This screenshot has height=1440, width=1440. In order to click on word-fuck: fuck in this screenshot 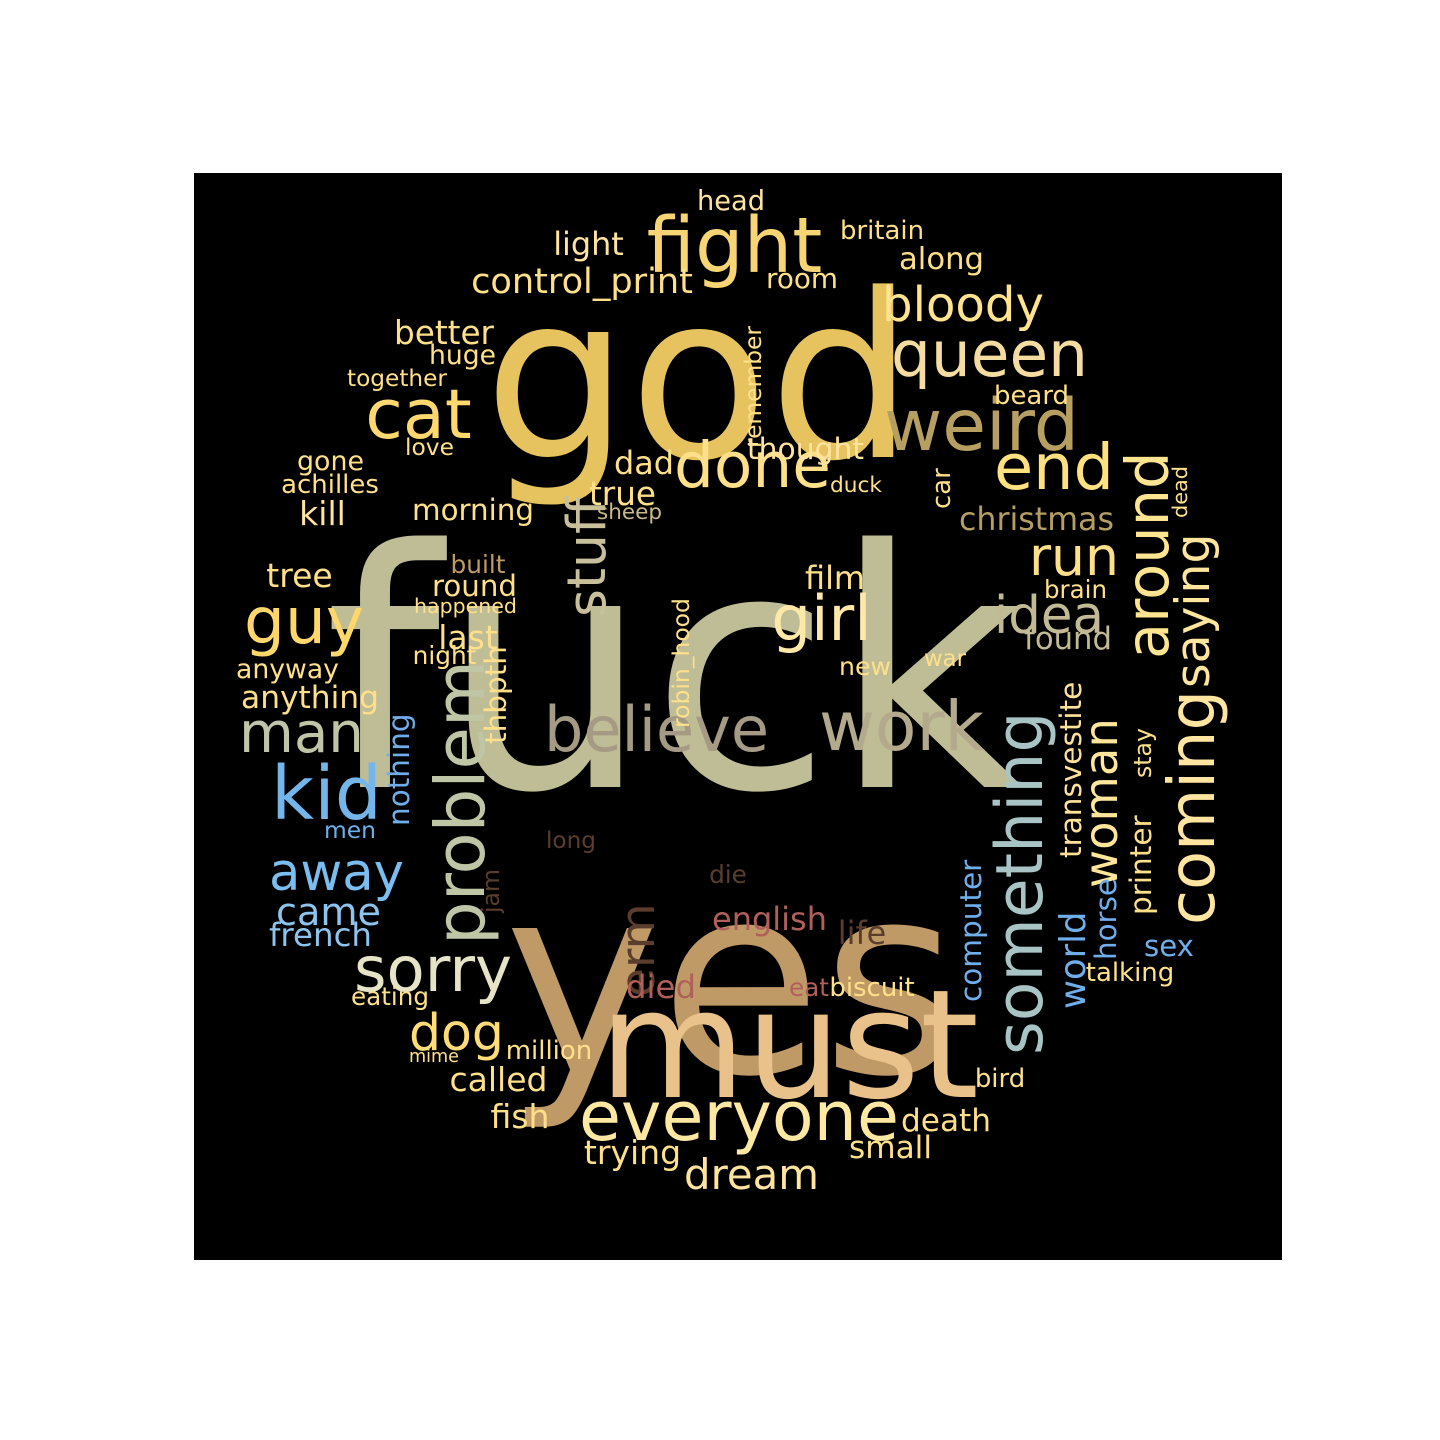, I will do `click(674, 673)`.